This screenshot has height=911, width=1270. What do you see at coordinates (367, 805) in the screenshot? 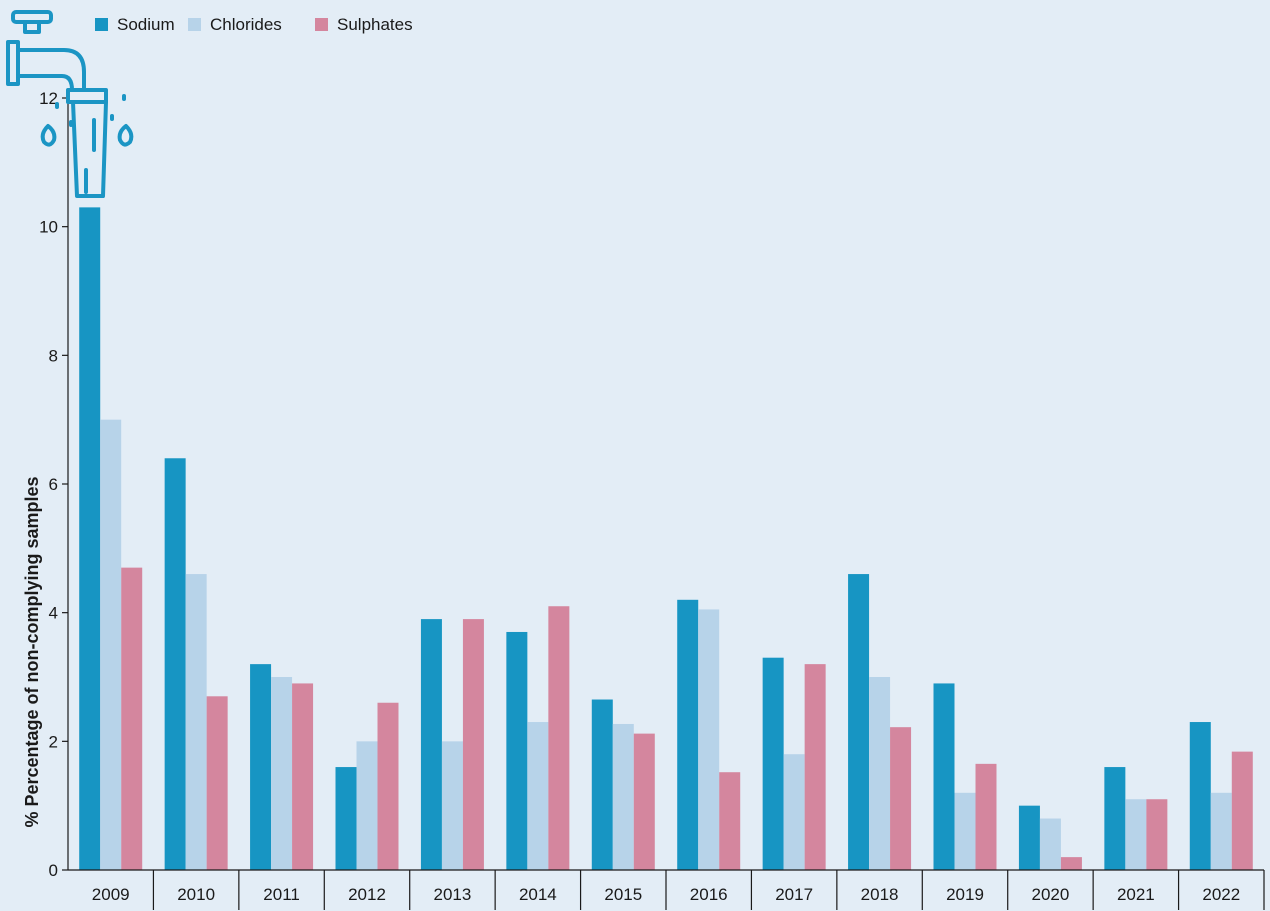
I see `bar-chlorides-2012` at bounding box center [367, 805].